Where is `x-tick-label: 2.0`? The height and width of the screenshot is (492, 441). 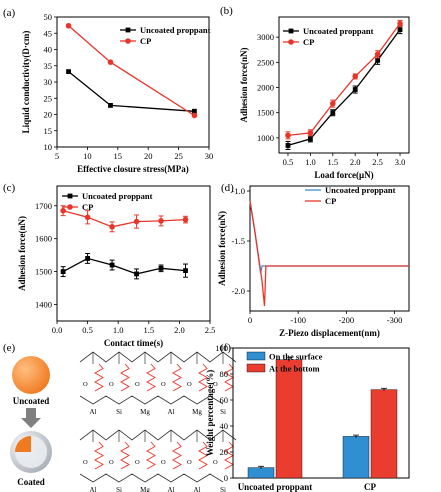 x-tick-label: 2.0 is located at coordinates (179, 330).